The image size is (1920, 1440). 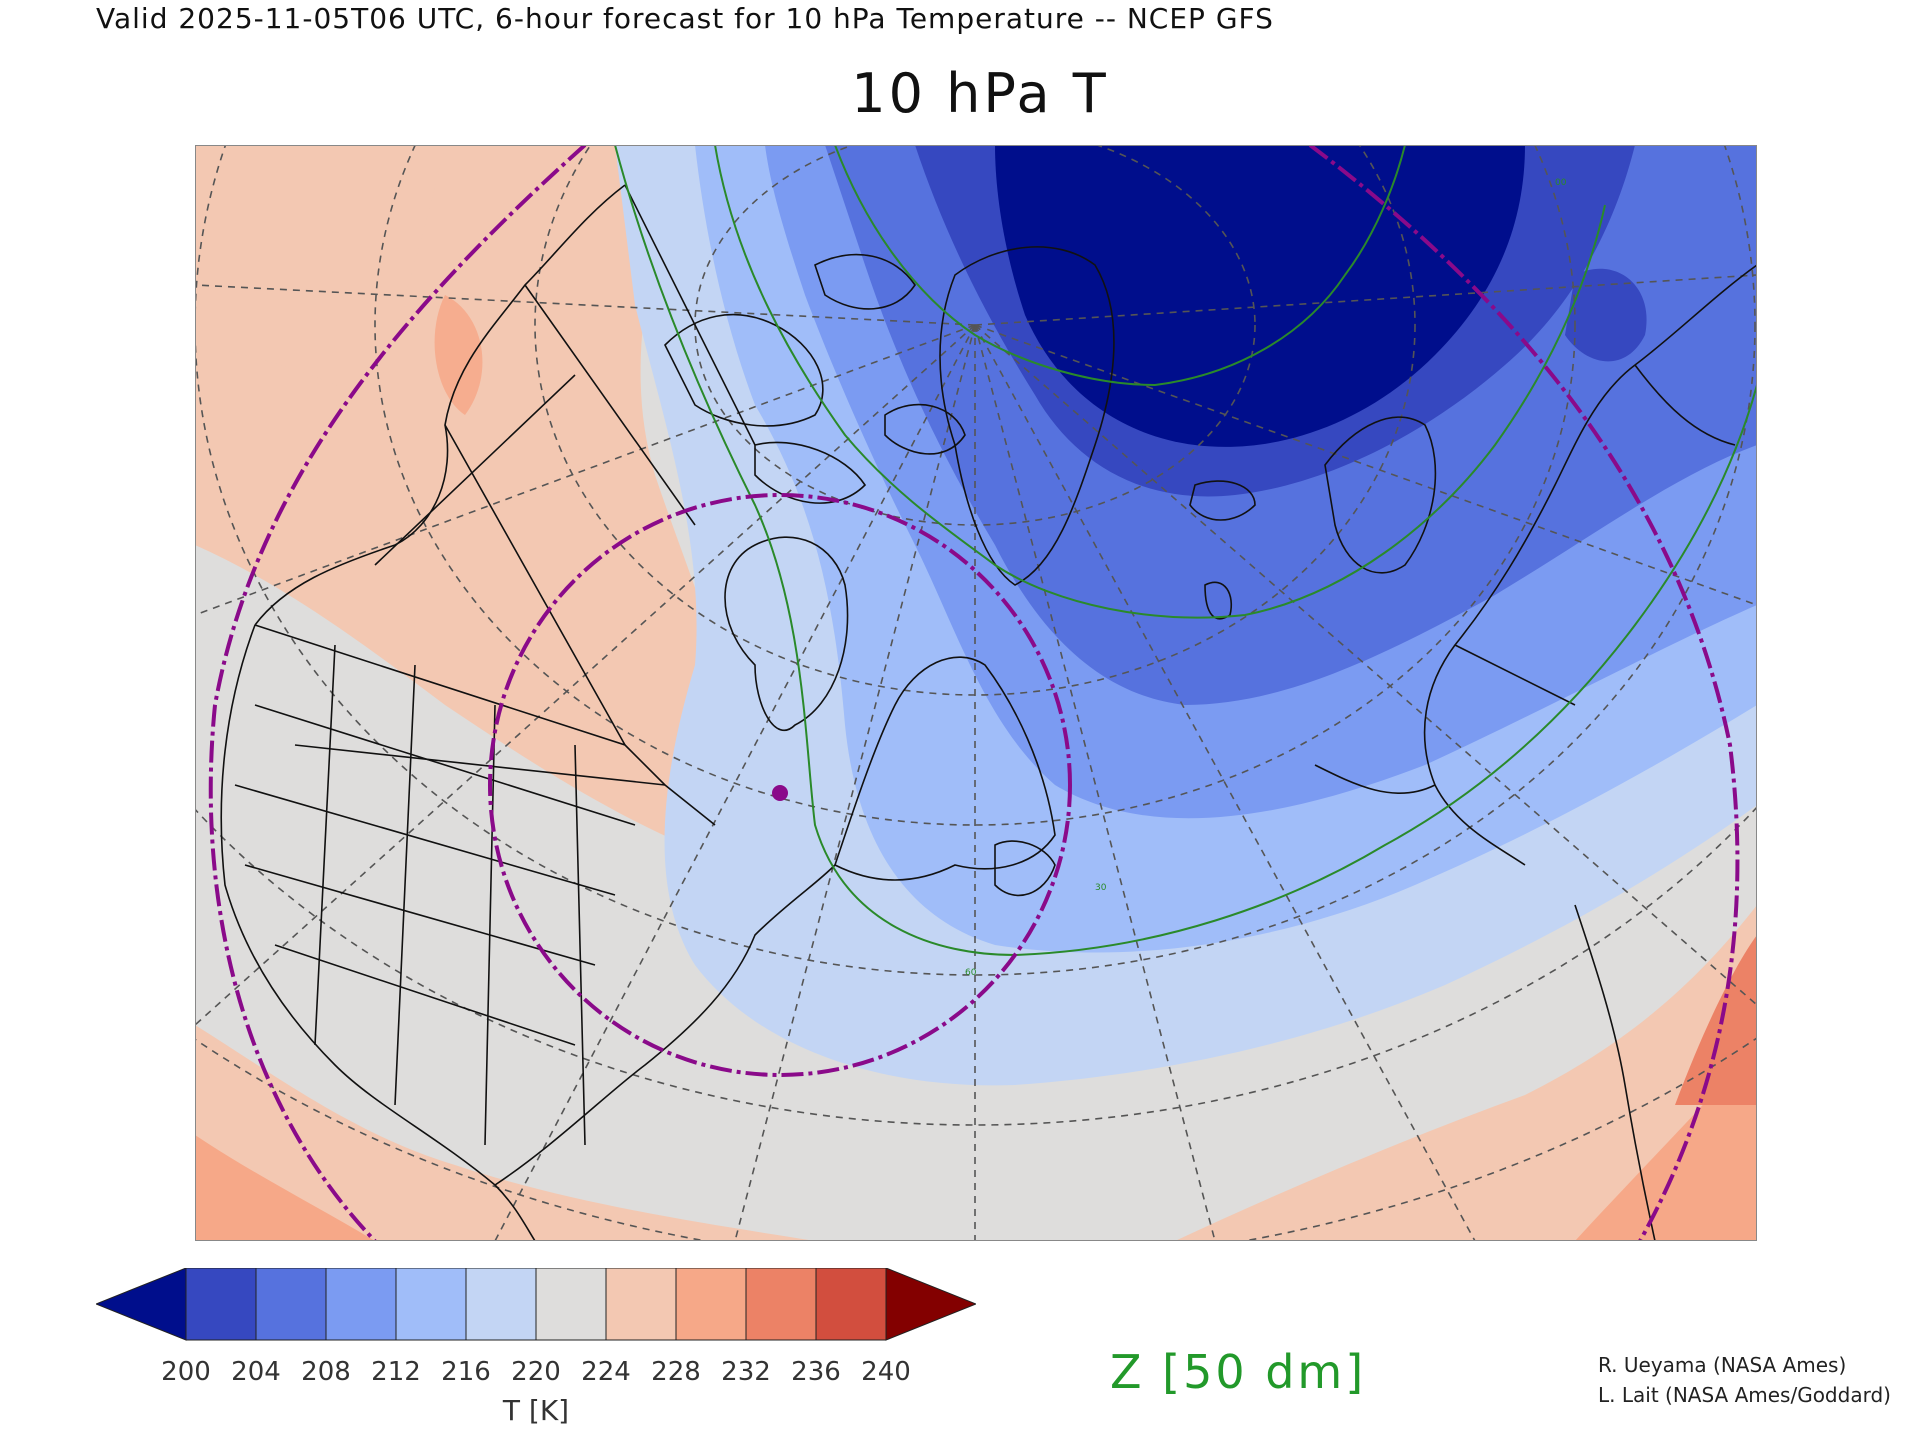 What do you see at coordinates (1561, 183) in the screenshot?
I see `contour-label: 00` at bounding box center [1561, 183].